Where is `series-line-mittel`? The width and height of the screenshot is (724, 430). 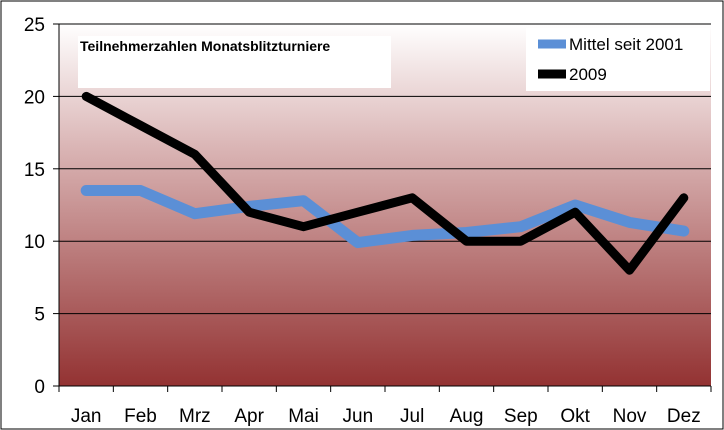
series-line-mittel is located at coordinates (385, 217).